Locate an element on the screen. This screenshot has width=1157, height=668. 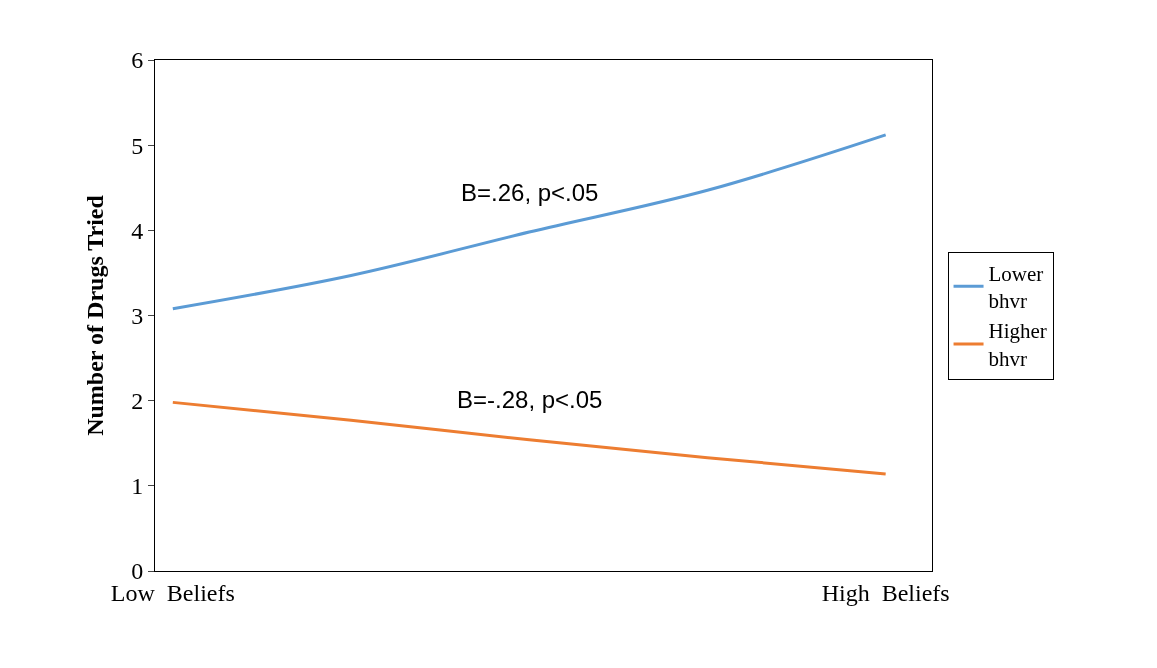
y-axis-title: Number of Drugs Tried is located at coordinates (95, 315).